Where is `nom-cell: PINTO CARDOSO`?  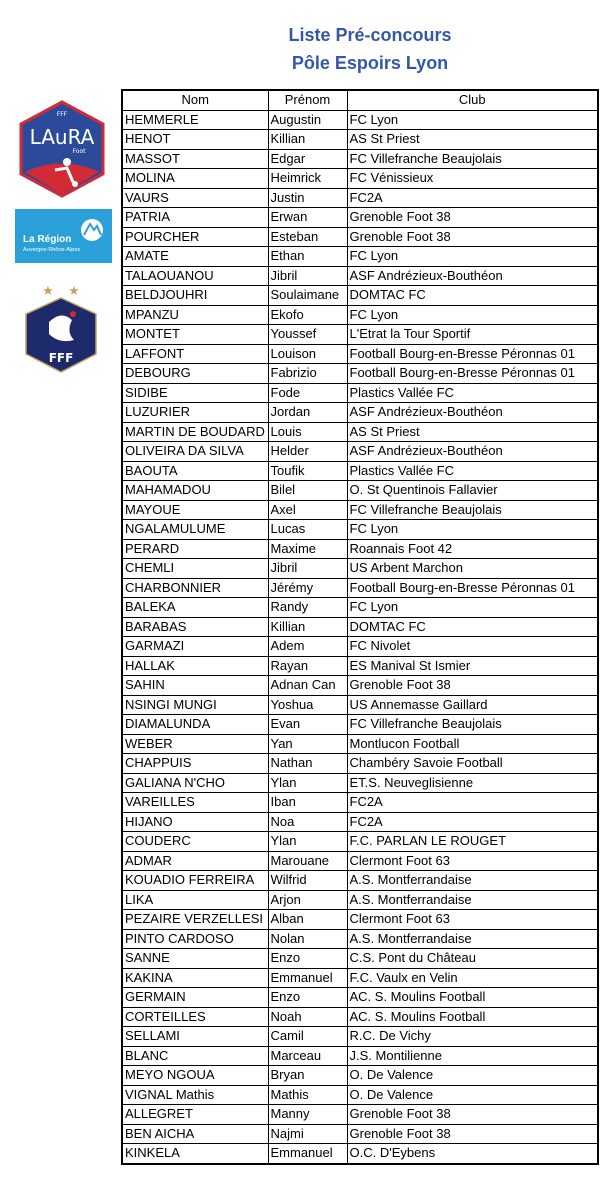 nom-cell: PINTO CARDOSO is located at coordinates (195, 938).